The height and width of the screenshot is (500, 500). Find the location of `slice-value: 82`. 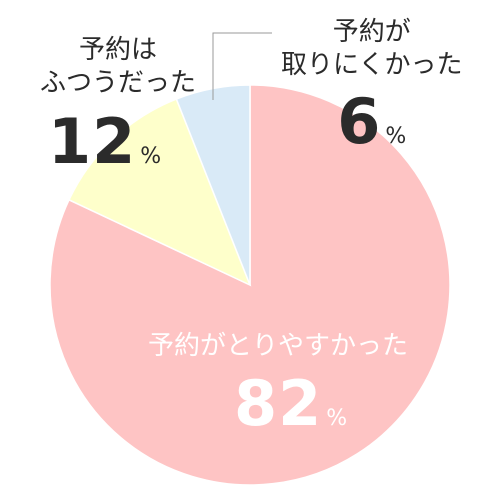

slice-value: 82 is located at coordinates (278, 403).